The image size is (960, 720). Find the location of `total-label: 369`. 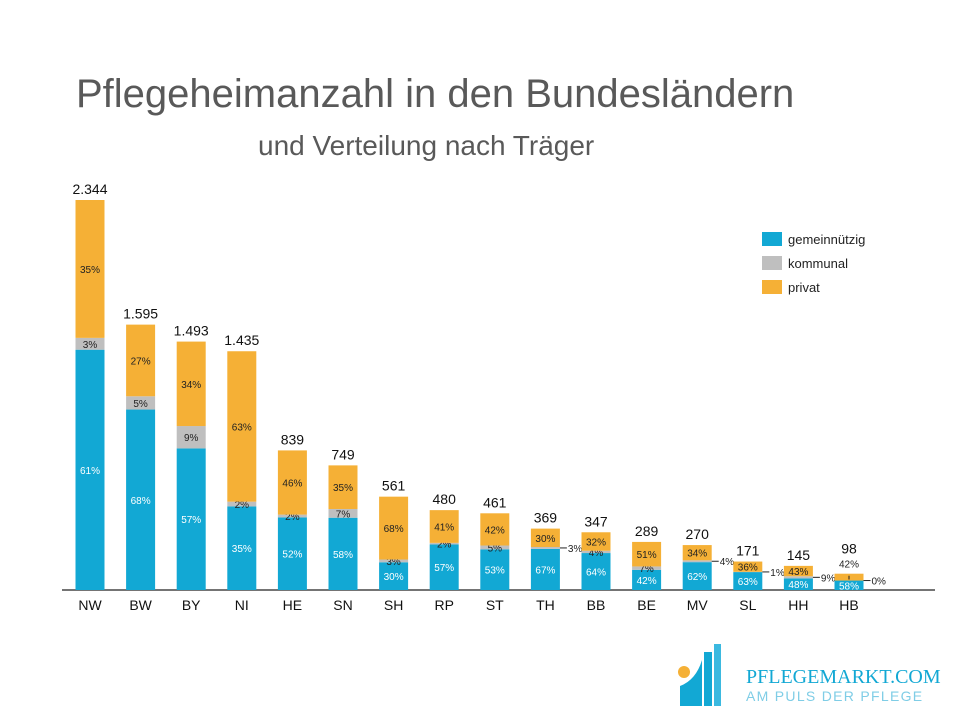

total-label: 369 is located at coordinates (546, 518).